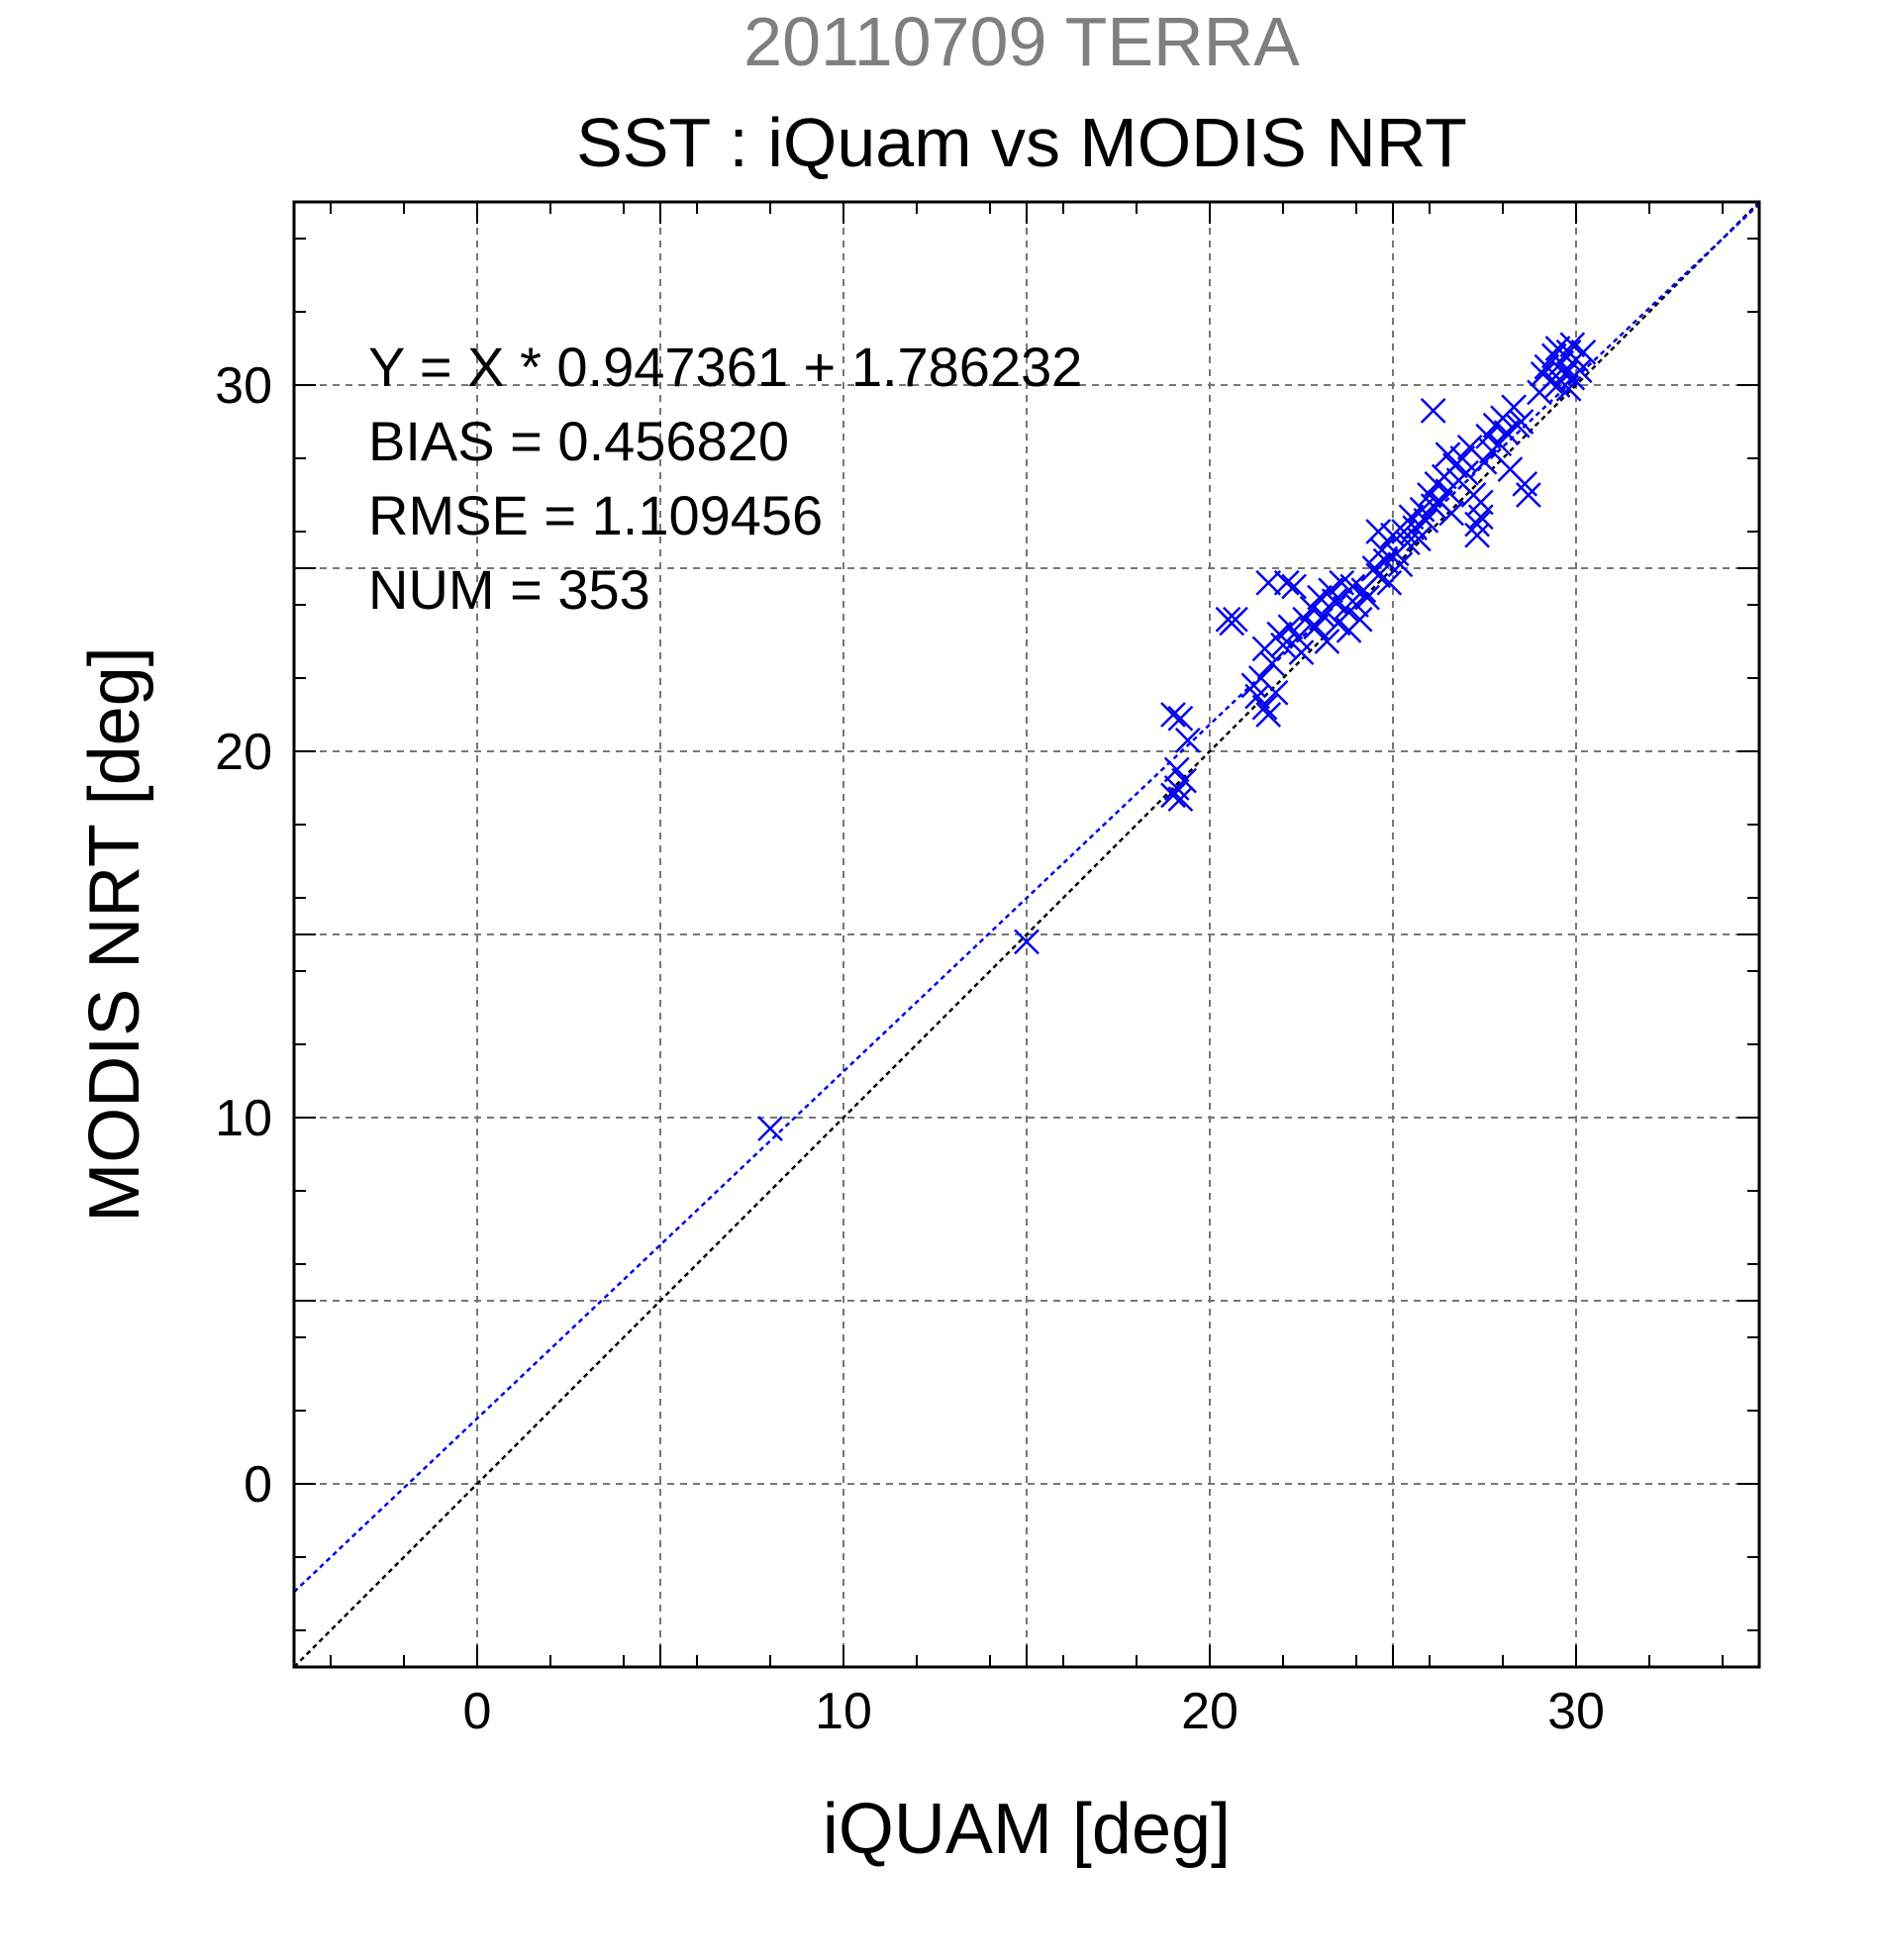 This screenshot has width=1881, height=1960. I want to click on y-tick-label: 20, so click(244, 752).